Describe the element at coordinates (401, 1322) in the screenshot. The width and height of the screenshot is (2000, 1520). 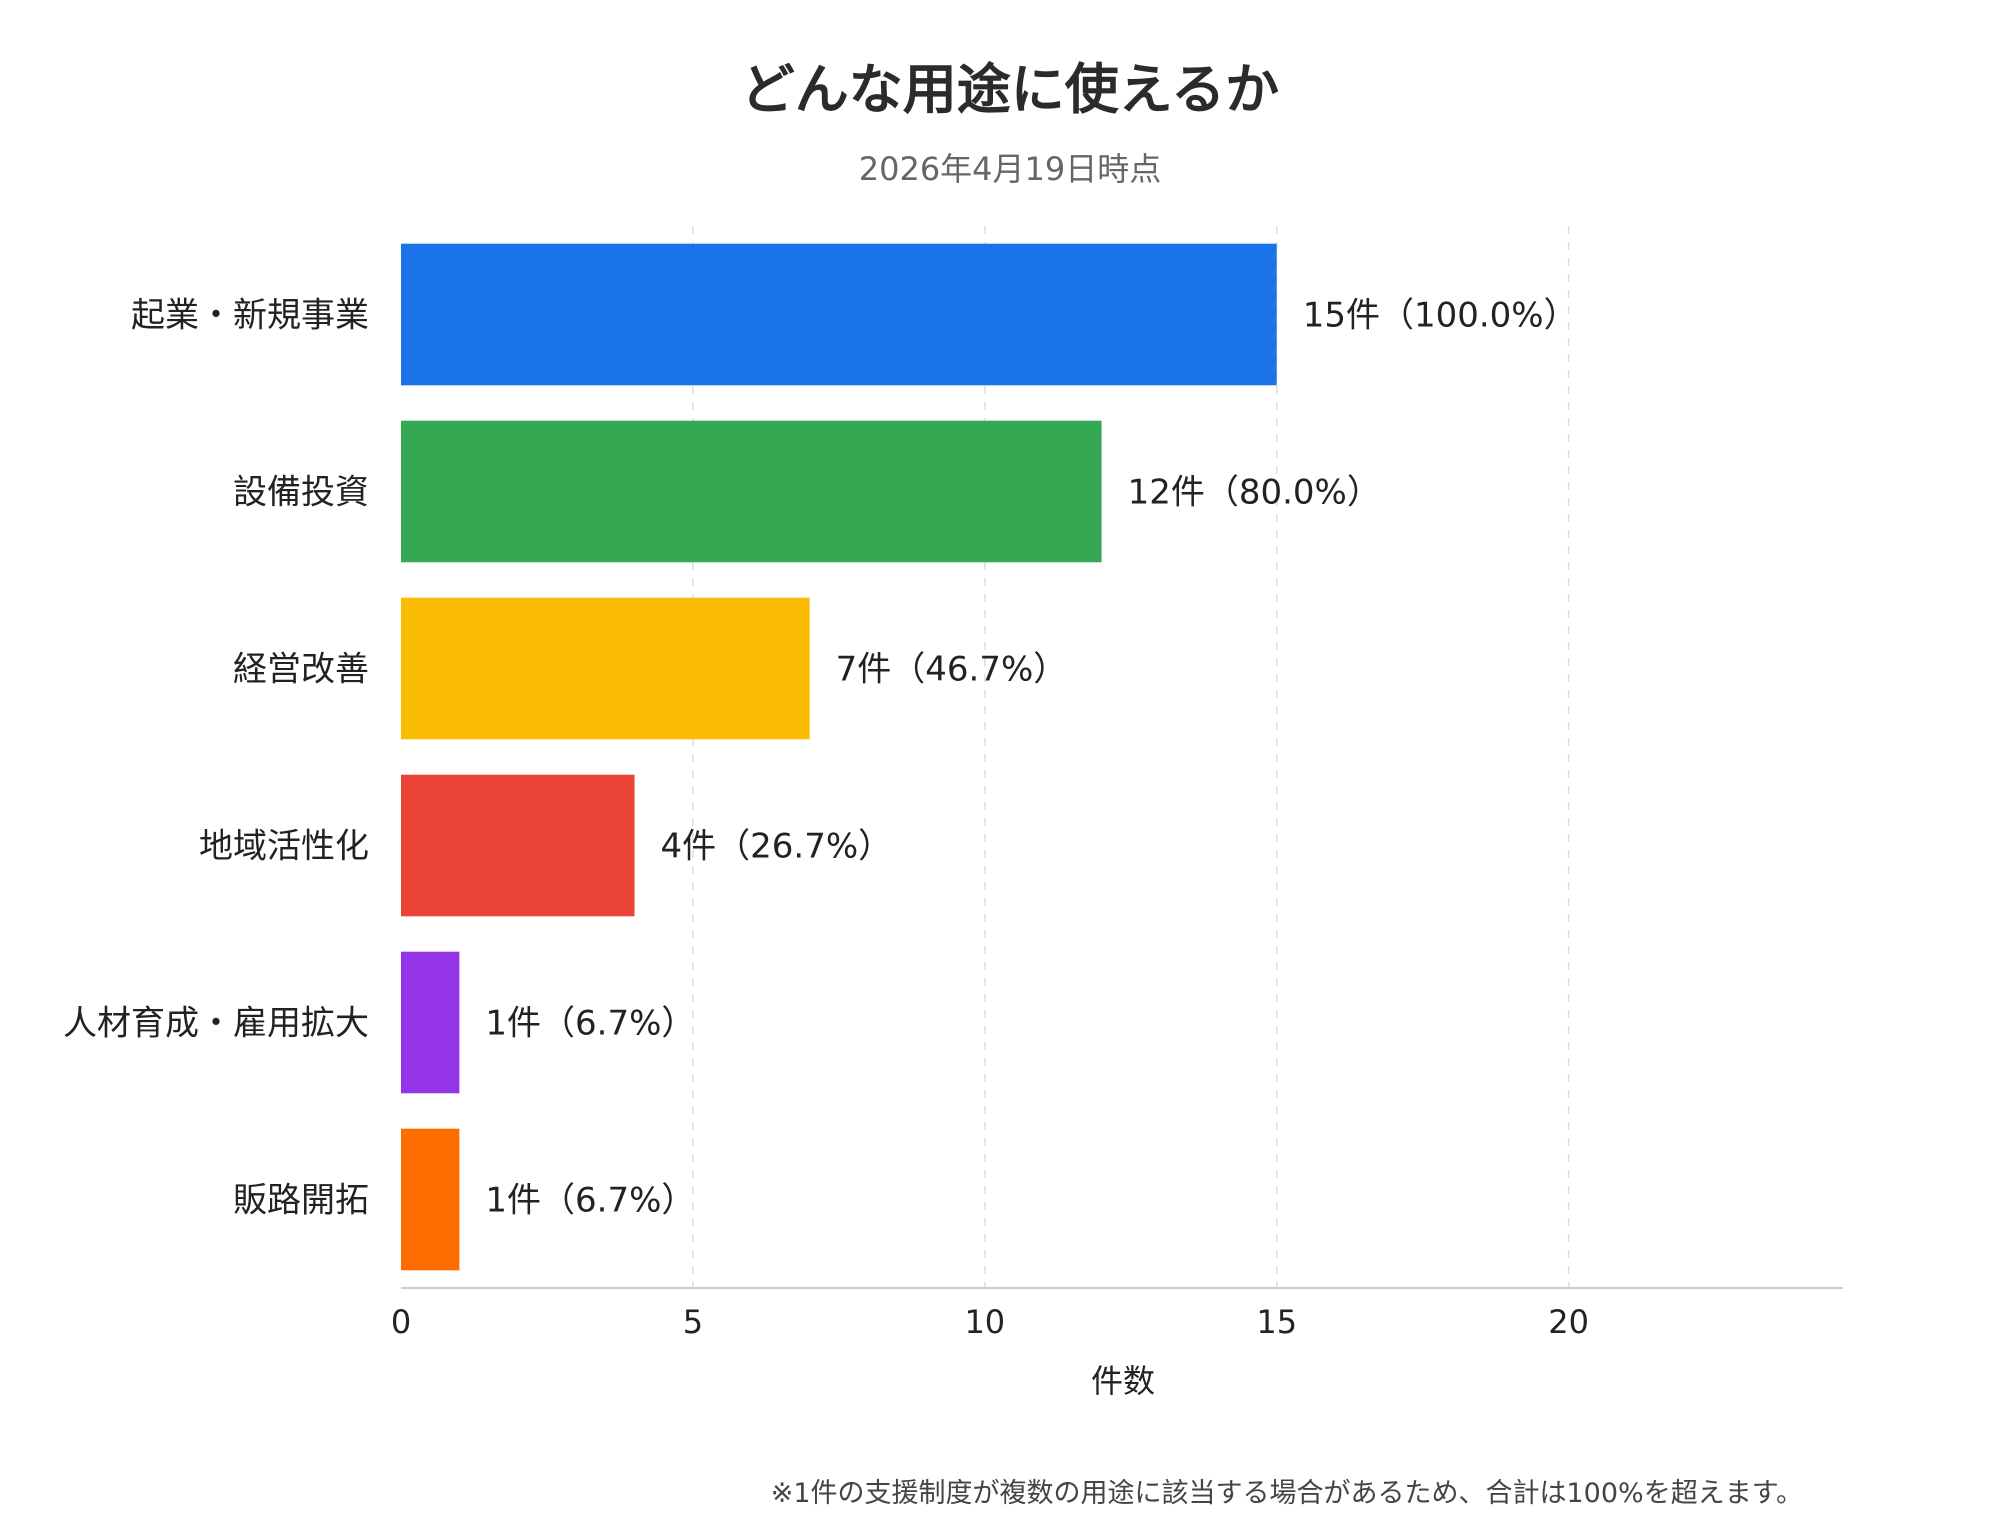
I see `x-tick-label-0: 0` at that location.